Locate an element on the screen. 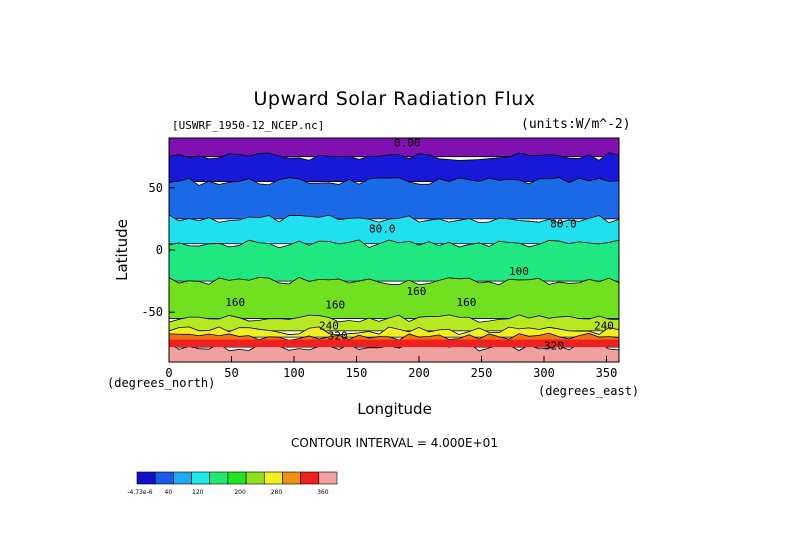  colorbar-label: 280 is located at coordinates (277, 492).